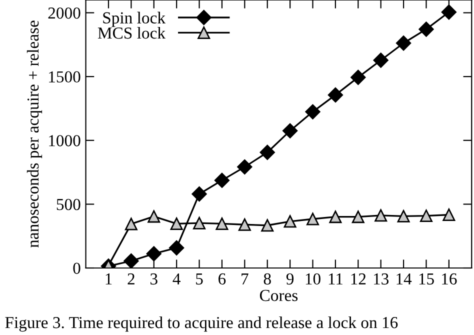 This screenshot has width=474, height=335. What do you see at coordinates (132, 32) in the screenshot?
I see `legend-label: MCS lock` at bounding box center [132, 32].